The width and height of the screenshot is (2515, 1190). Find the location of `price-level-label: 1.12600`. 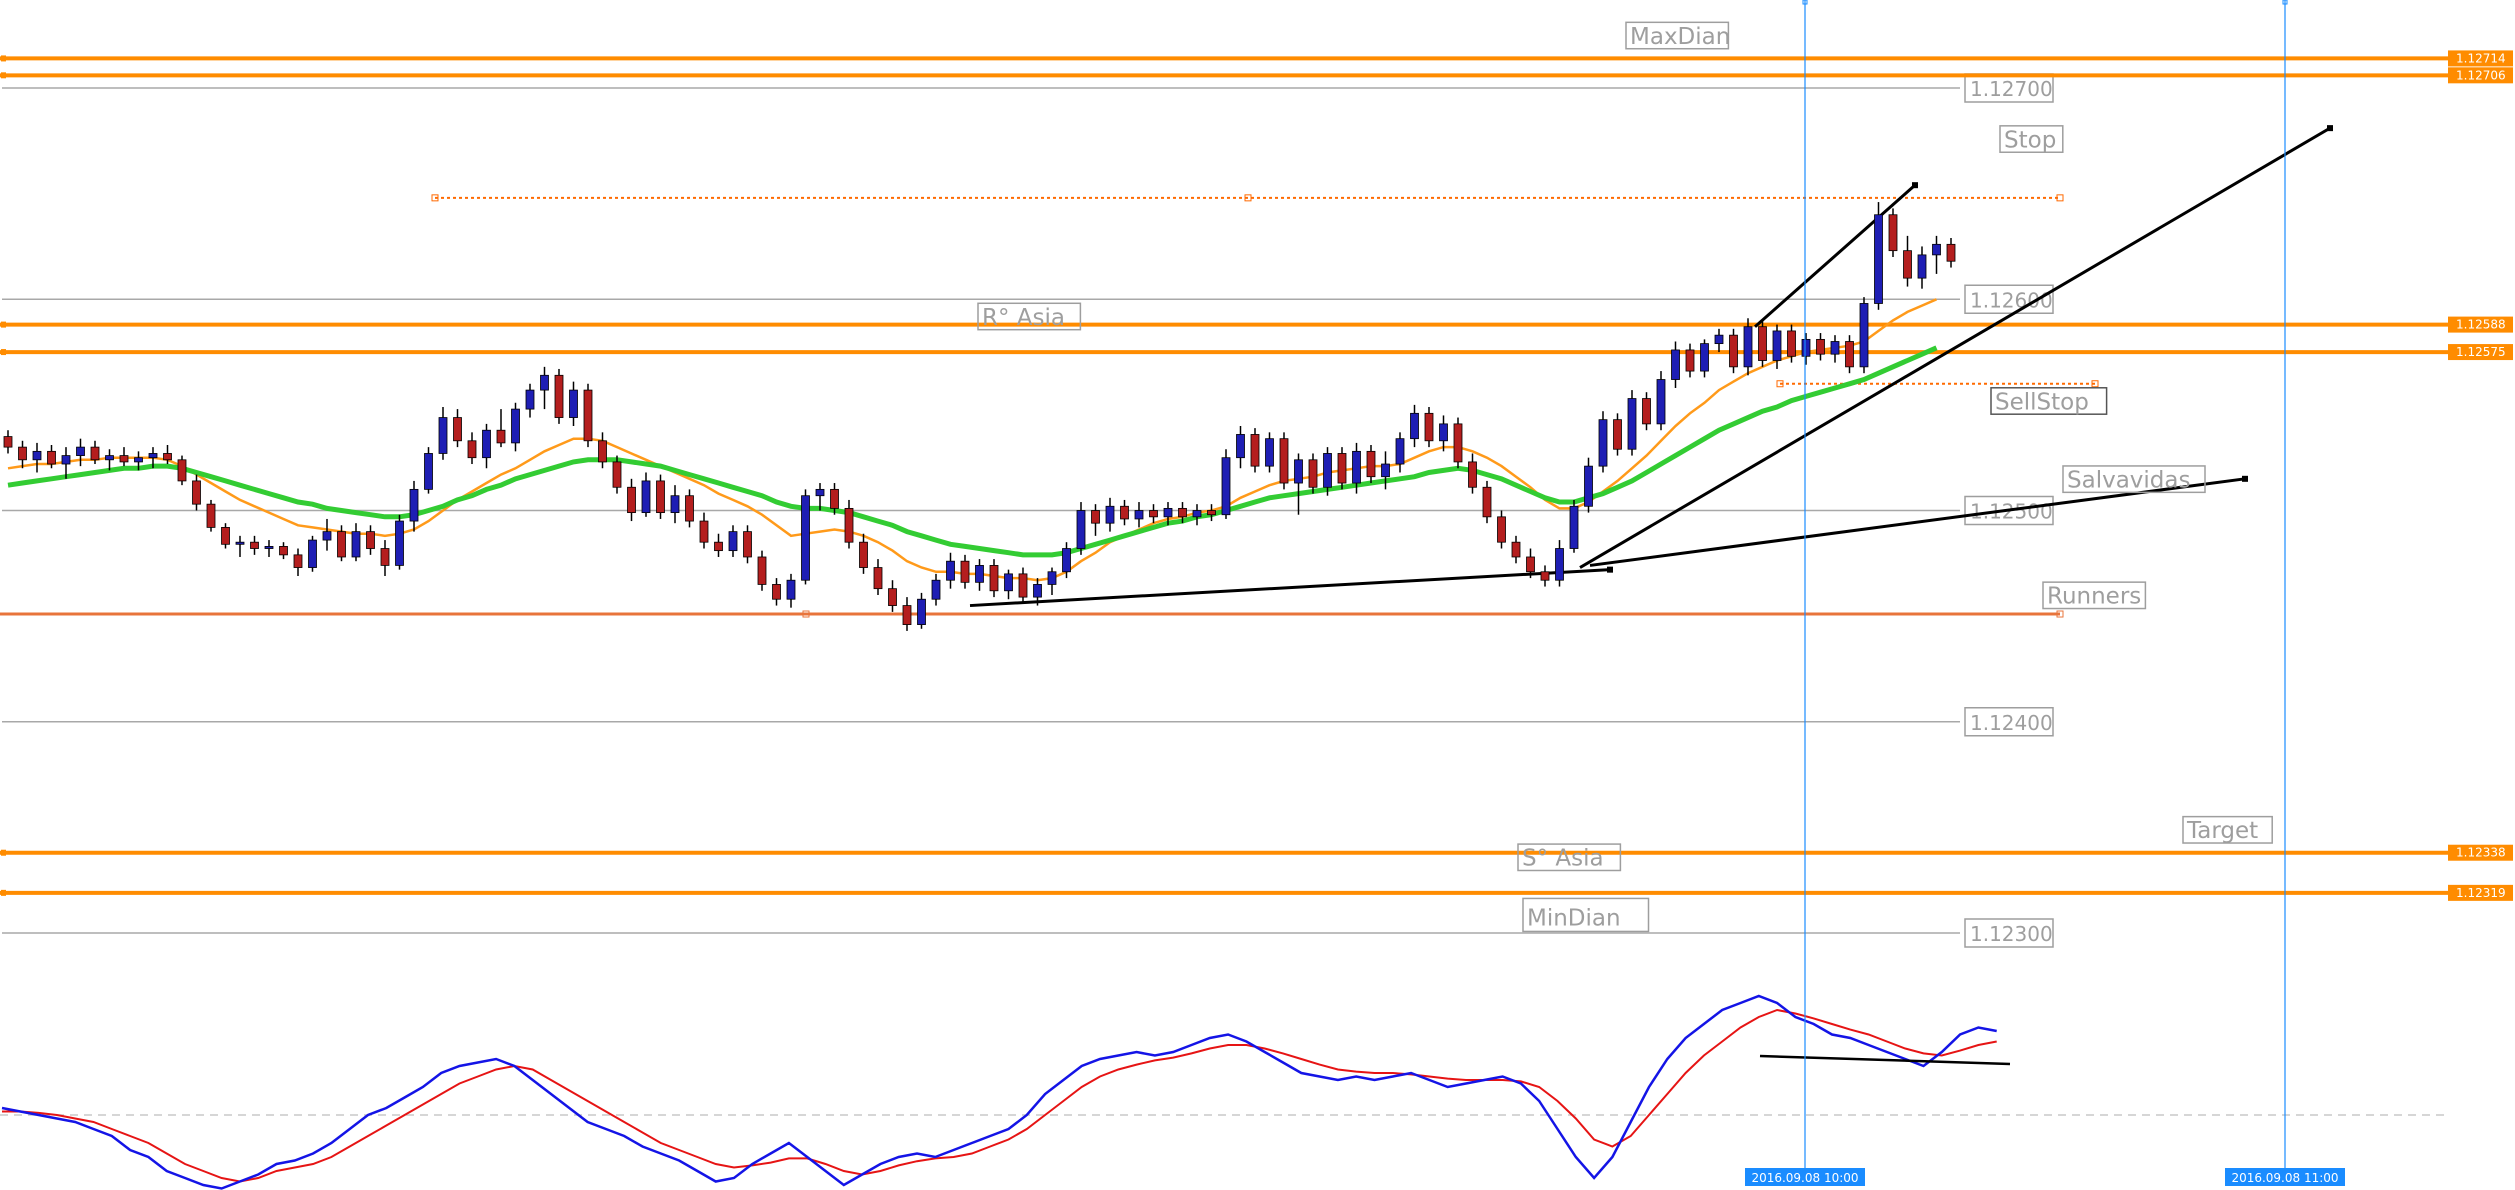

price-level-label: 1.12600 is located at coordinates (2011, 300).